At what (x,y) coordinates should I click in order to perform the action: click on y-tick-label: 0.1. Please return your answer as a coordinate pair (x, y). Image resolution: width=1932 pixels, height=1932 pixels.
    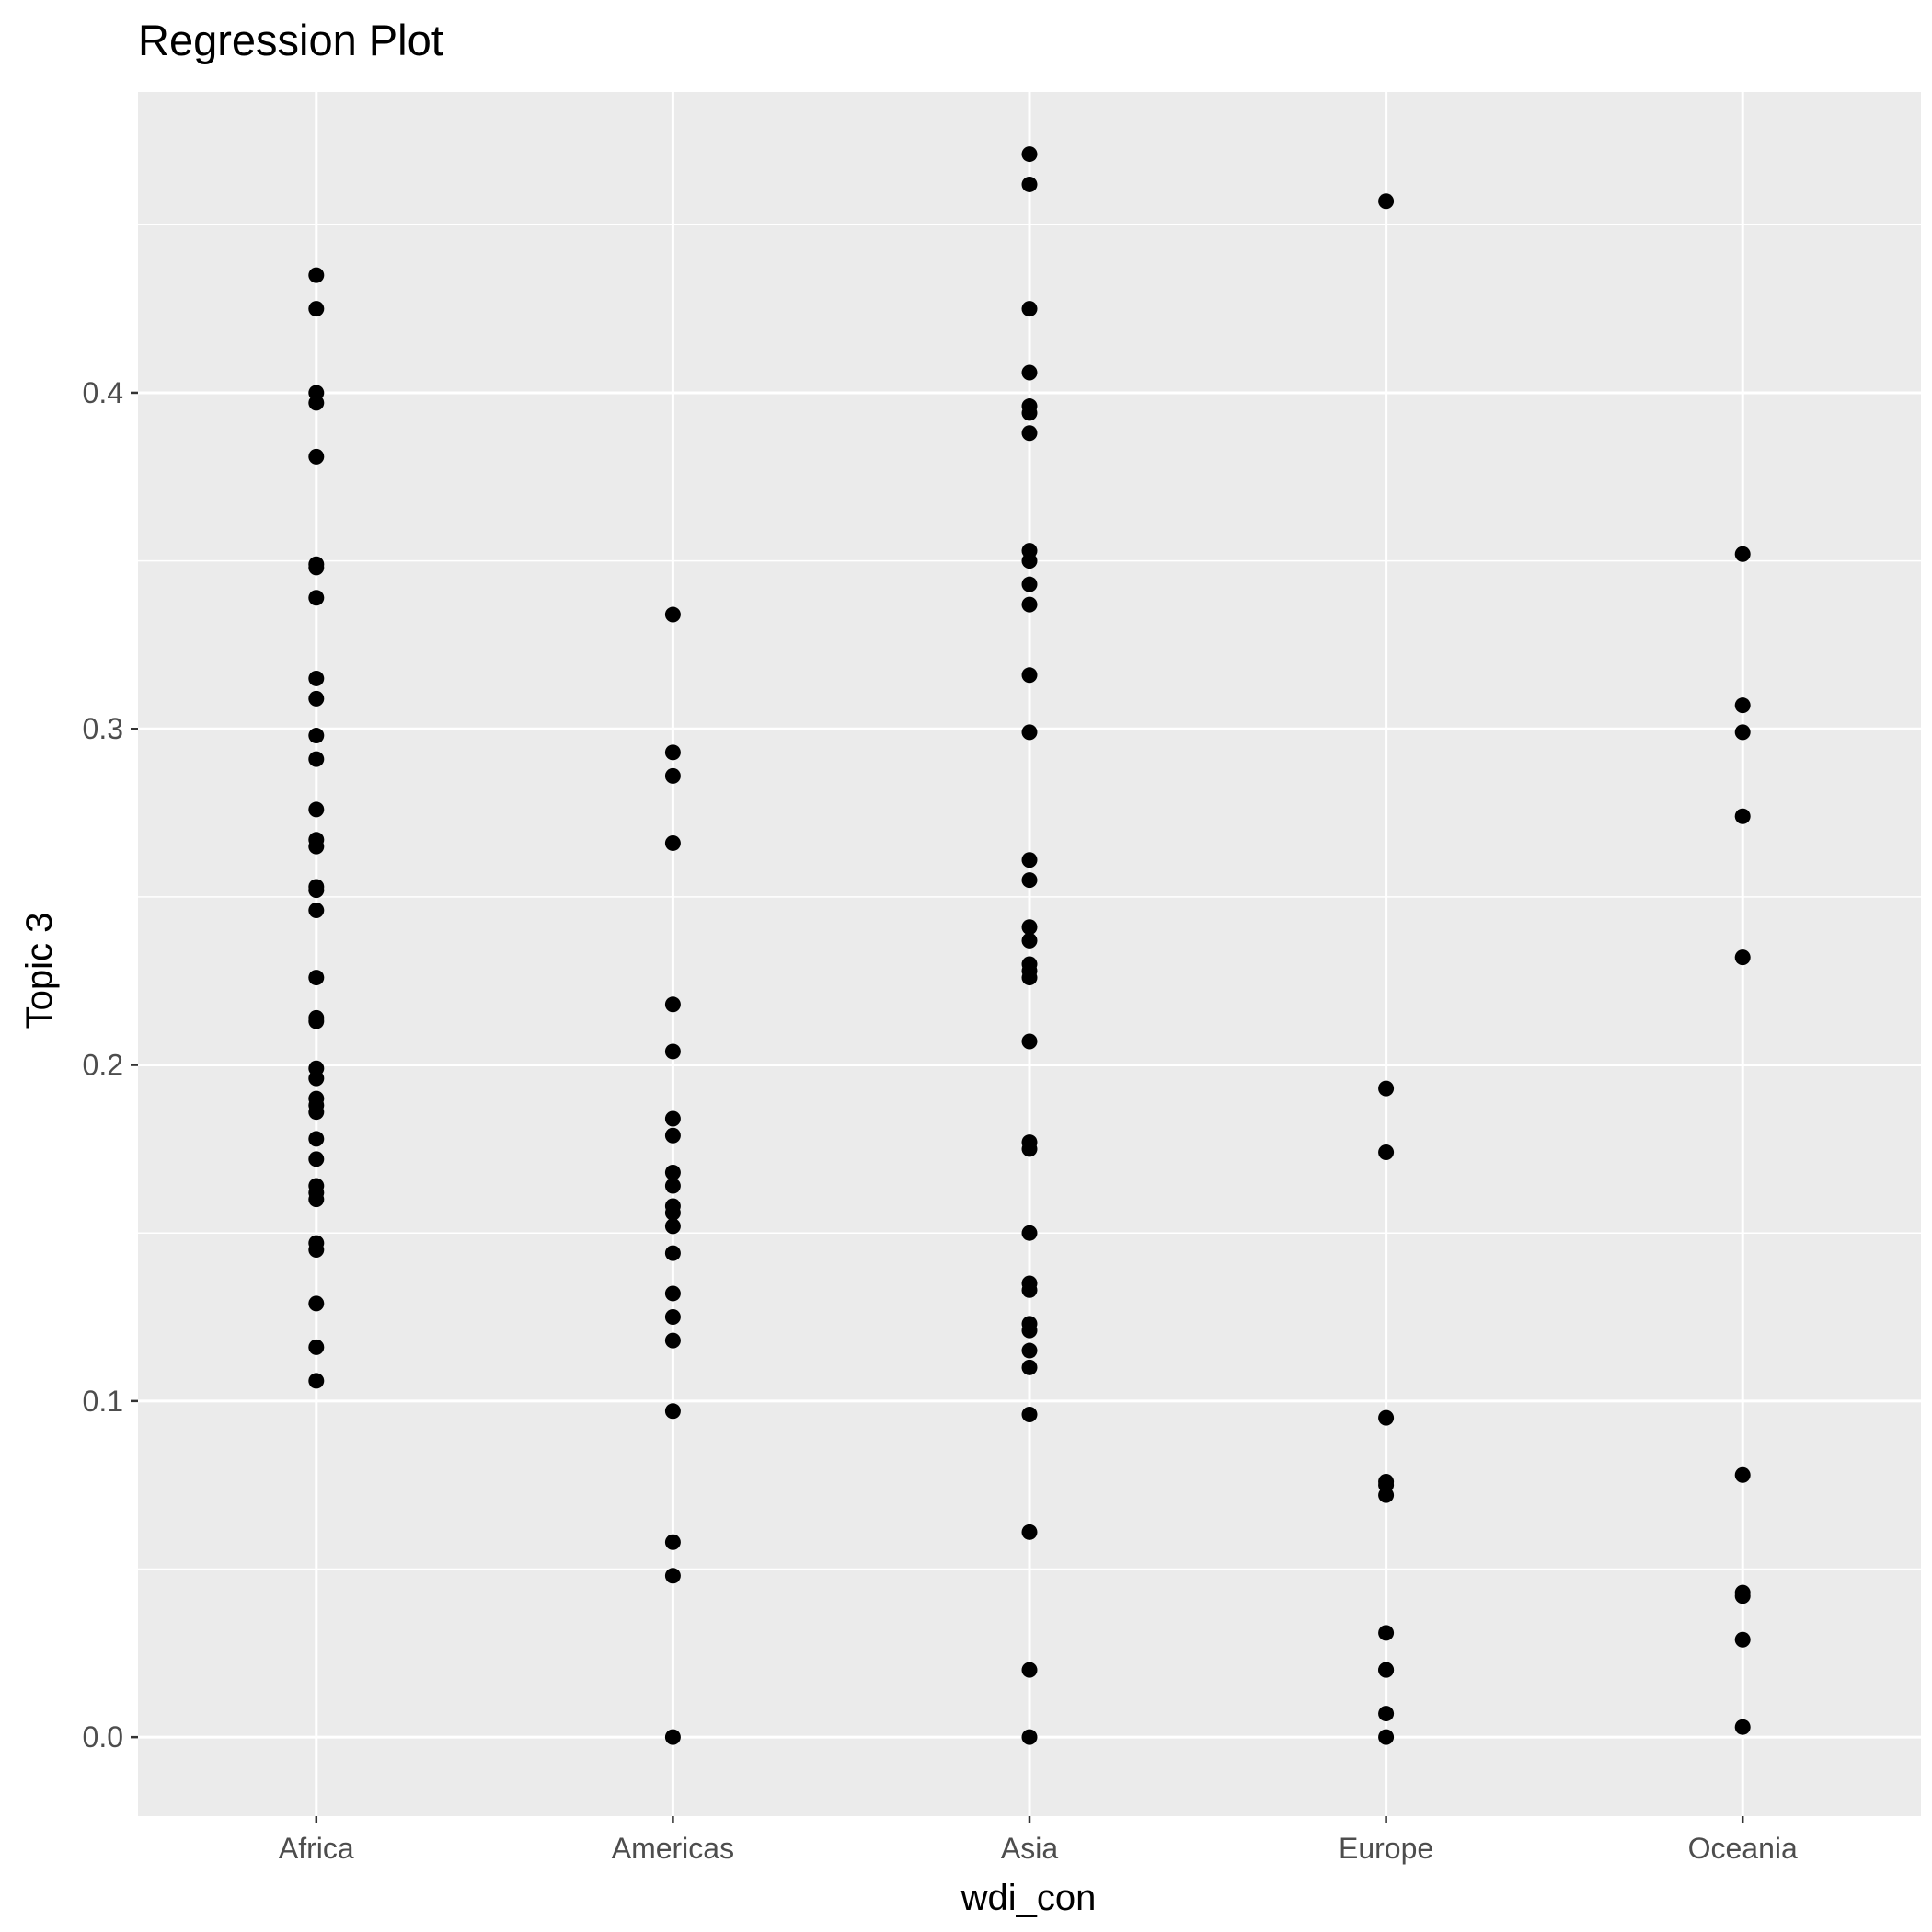
    Looking at the image, I should click on (103, 1401).